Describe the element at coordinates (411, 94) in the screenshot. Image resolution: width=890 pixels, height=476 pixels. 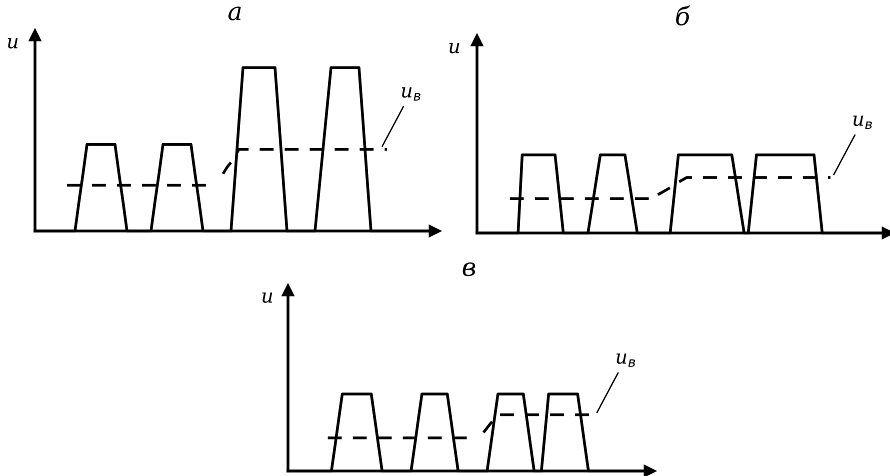
I see `annotation: u$_{в}$` at that location.